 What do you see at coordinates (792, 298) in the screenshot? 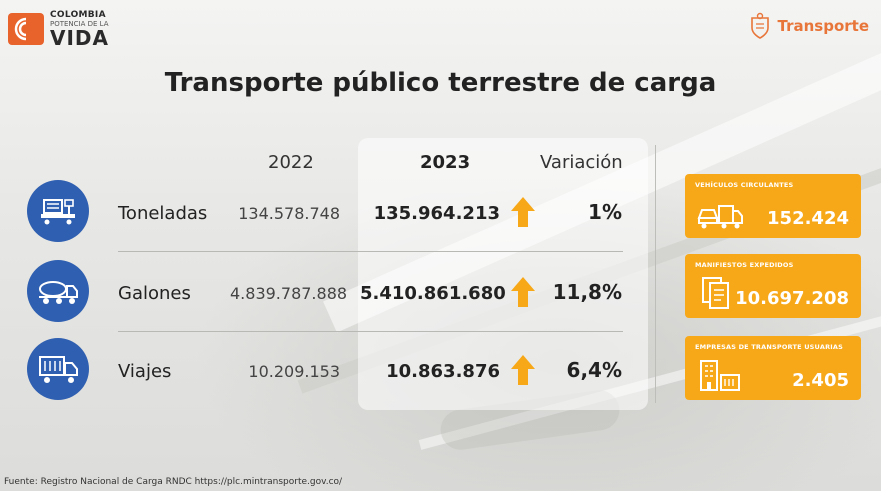
I see `card-value: 10.697.208` at bounding box center [792, 298].